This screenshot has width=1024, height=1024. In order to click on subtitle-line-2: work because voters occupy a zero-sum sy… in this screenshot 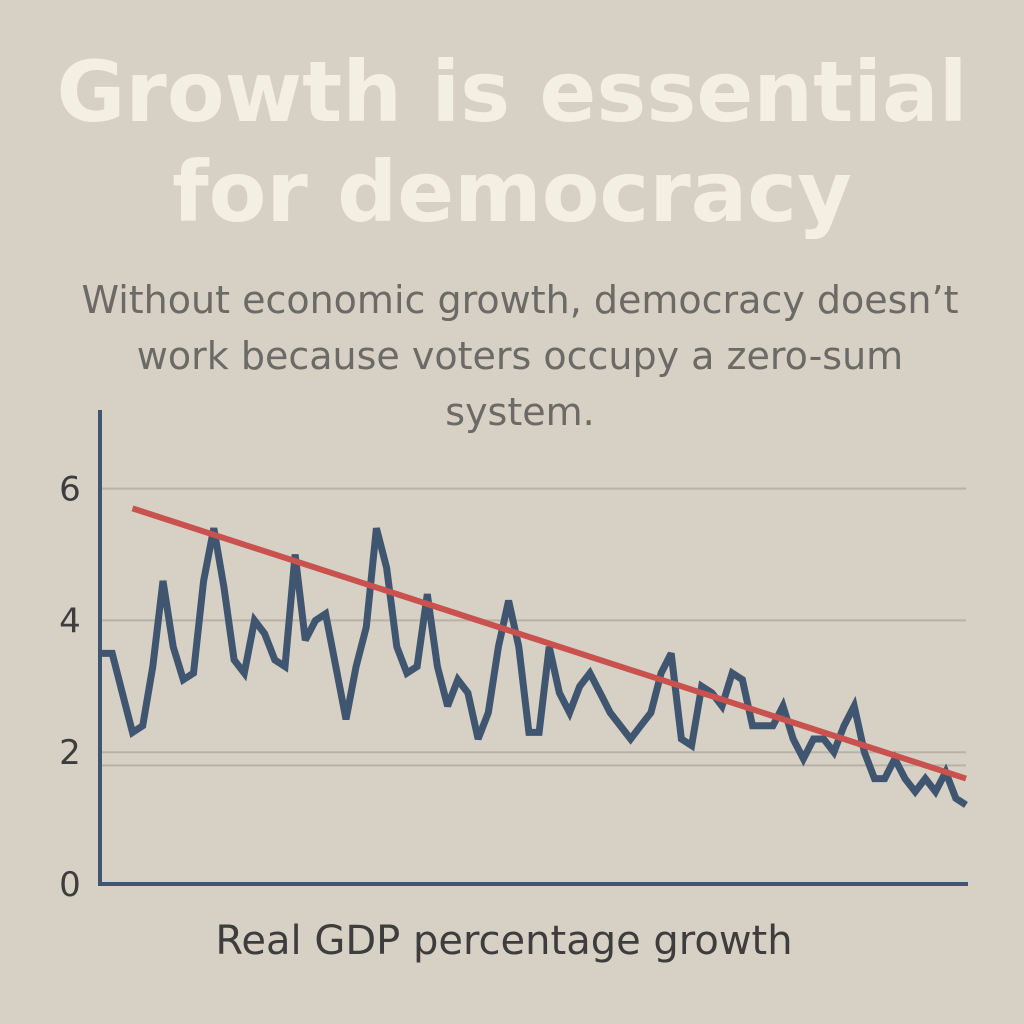, I will do `click(520, 384)`.